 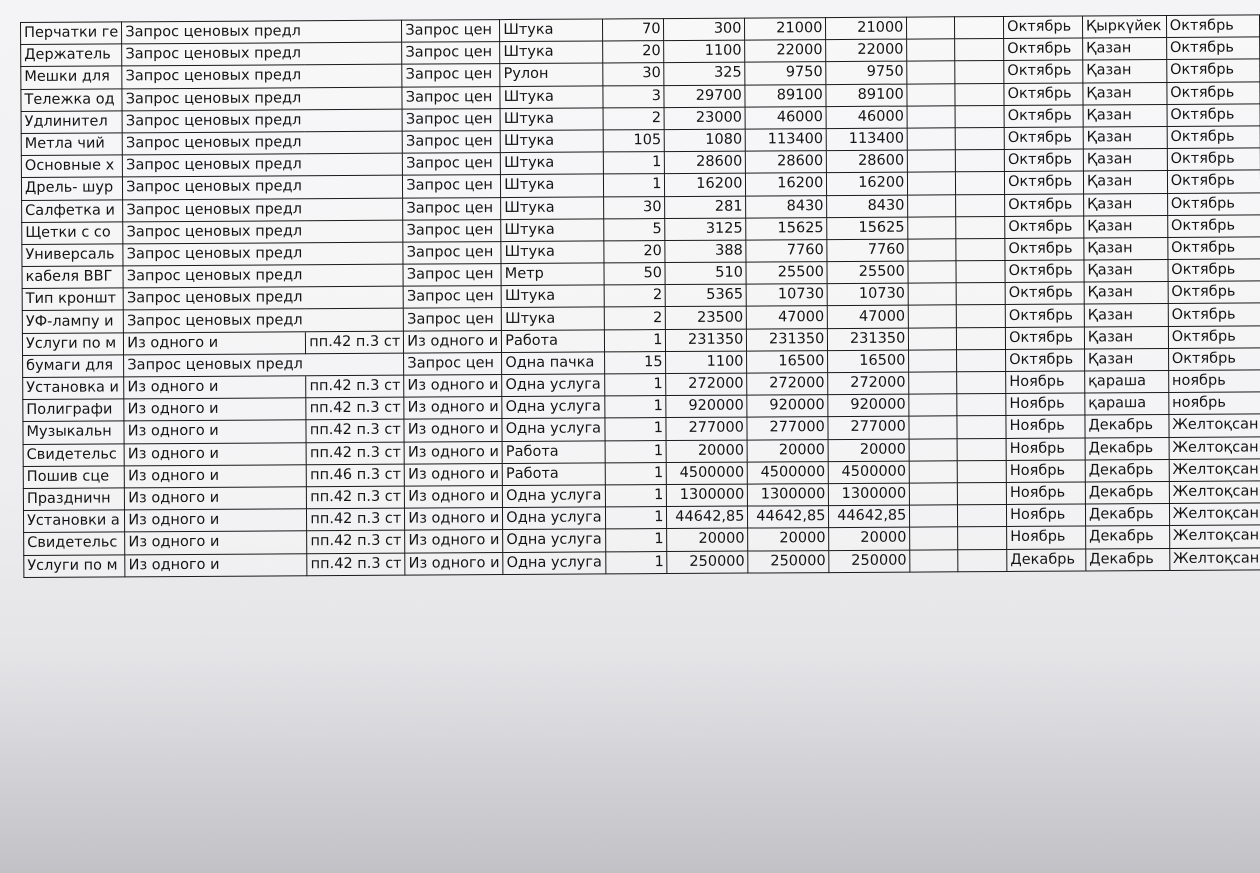 What do you see at coordinates (707, 473) in the screenshot?
I see `cell-unit-price: 4500000` at bounding box center [707, 473].